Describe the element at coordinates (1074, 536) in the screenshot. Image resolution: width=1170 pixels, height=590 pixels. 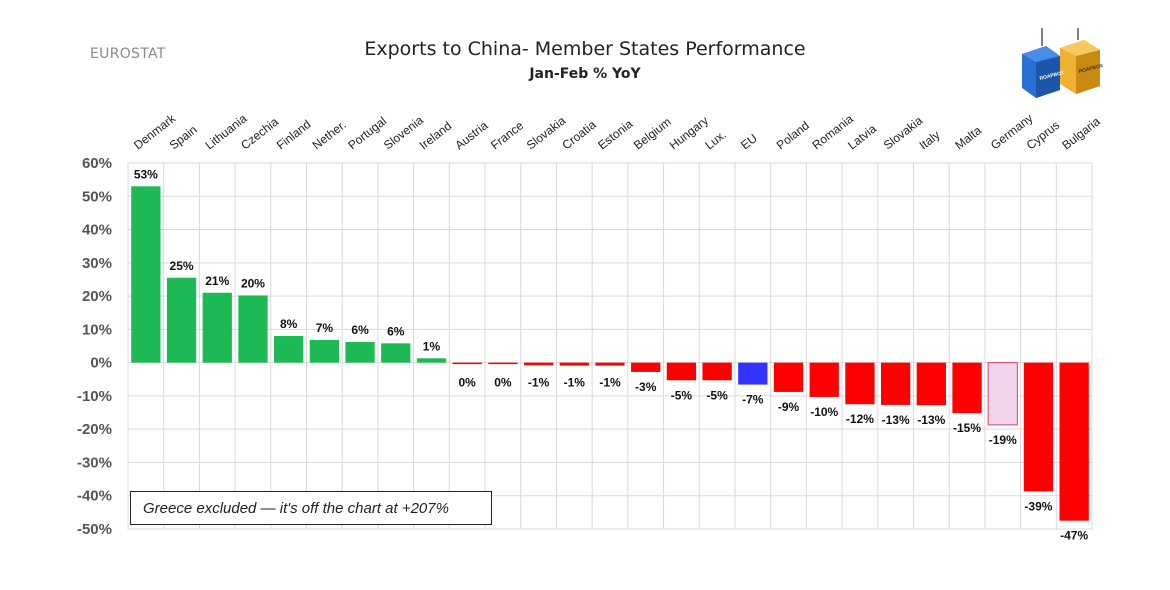
I see `data-label: -47%` at that location.